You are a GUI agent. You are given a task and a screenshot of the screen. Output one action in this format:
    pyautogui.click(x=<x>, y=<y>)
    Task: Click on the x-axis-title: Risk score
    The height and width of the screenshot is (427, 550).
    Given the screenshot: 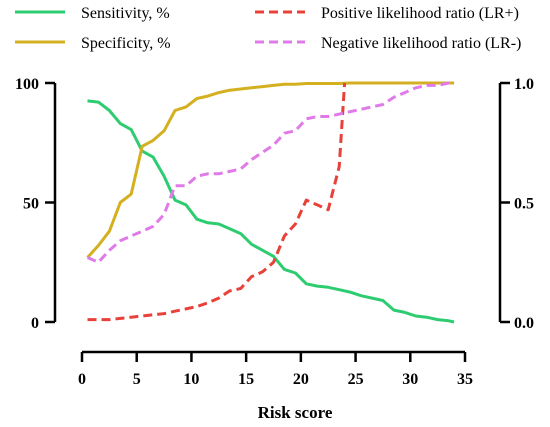 What is the action you would take?
    pyautogui.click(x=295, y=412)
    